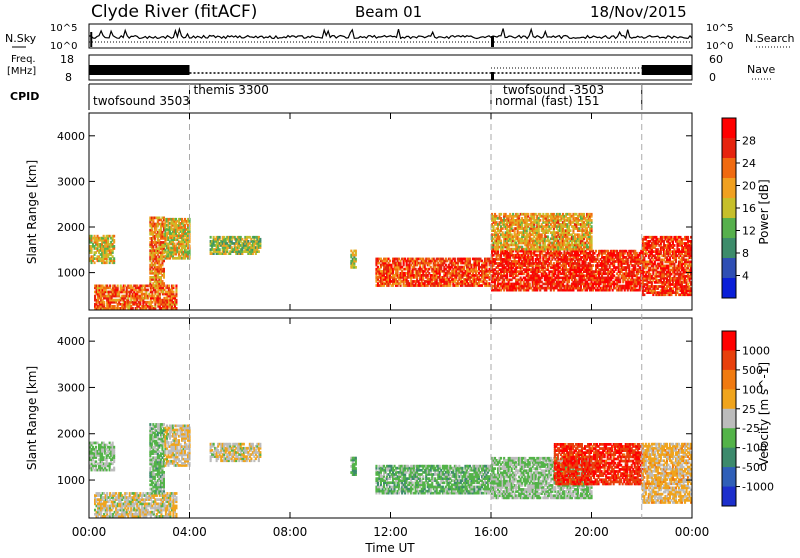 The width and height of the screenshot is (800, 558). I want to click on nsky-spike, so click(91, 39).